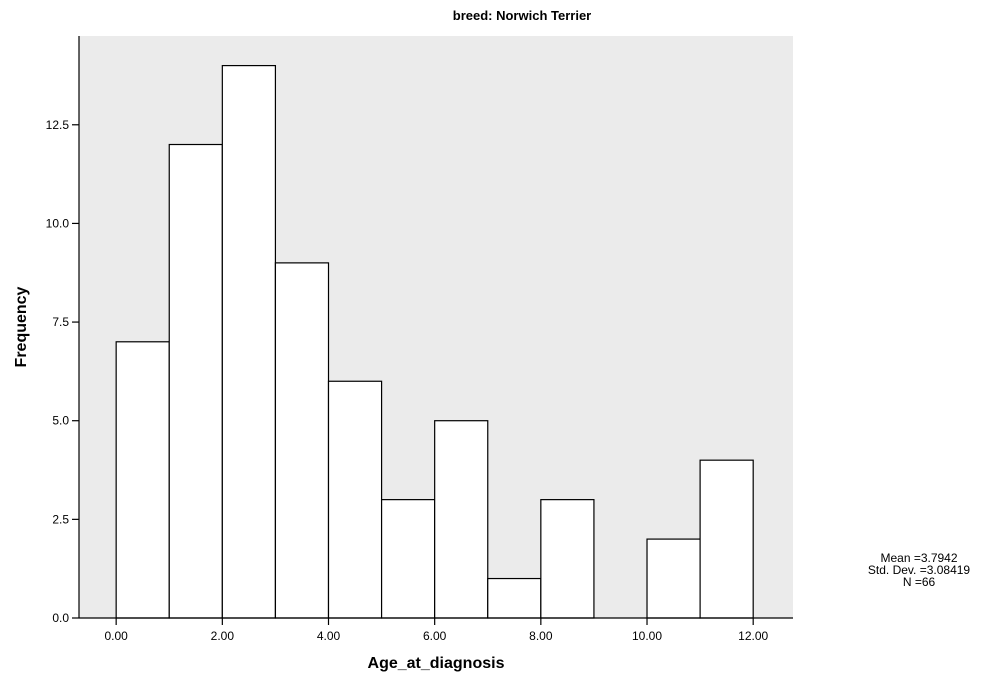 The width and height of the screenshot is (1002, 686). I want to click on y-tick-label: 5.0, so click(60, 421).